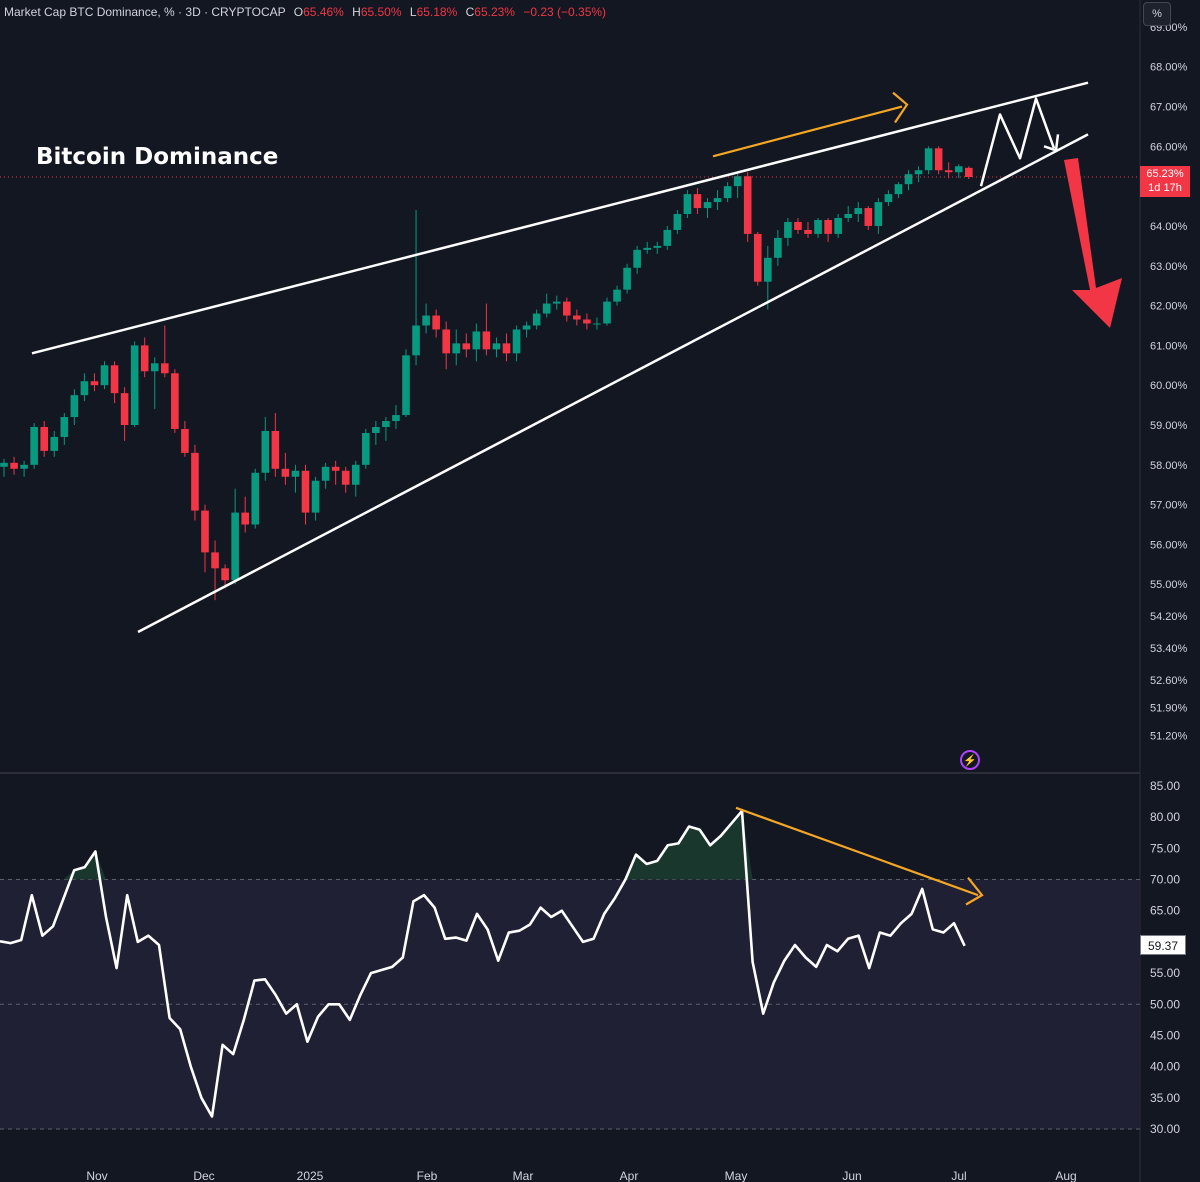  I want to click on price-tick-label: 51.90%, so click(1169, 709).